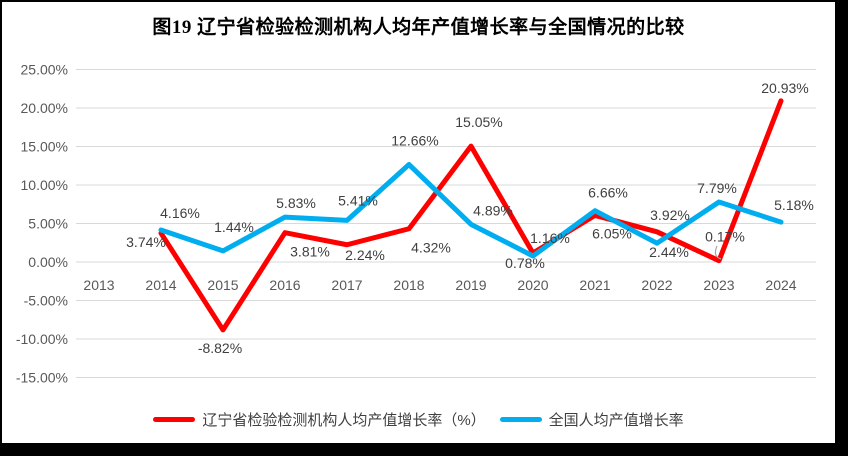 The width and height of the screenshot is (848, 456). Describe the element at coordinates (616, 420) in the screenshot. I see `legend-label-national: 全国人均产值增长率` at that location.